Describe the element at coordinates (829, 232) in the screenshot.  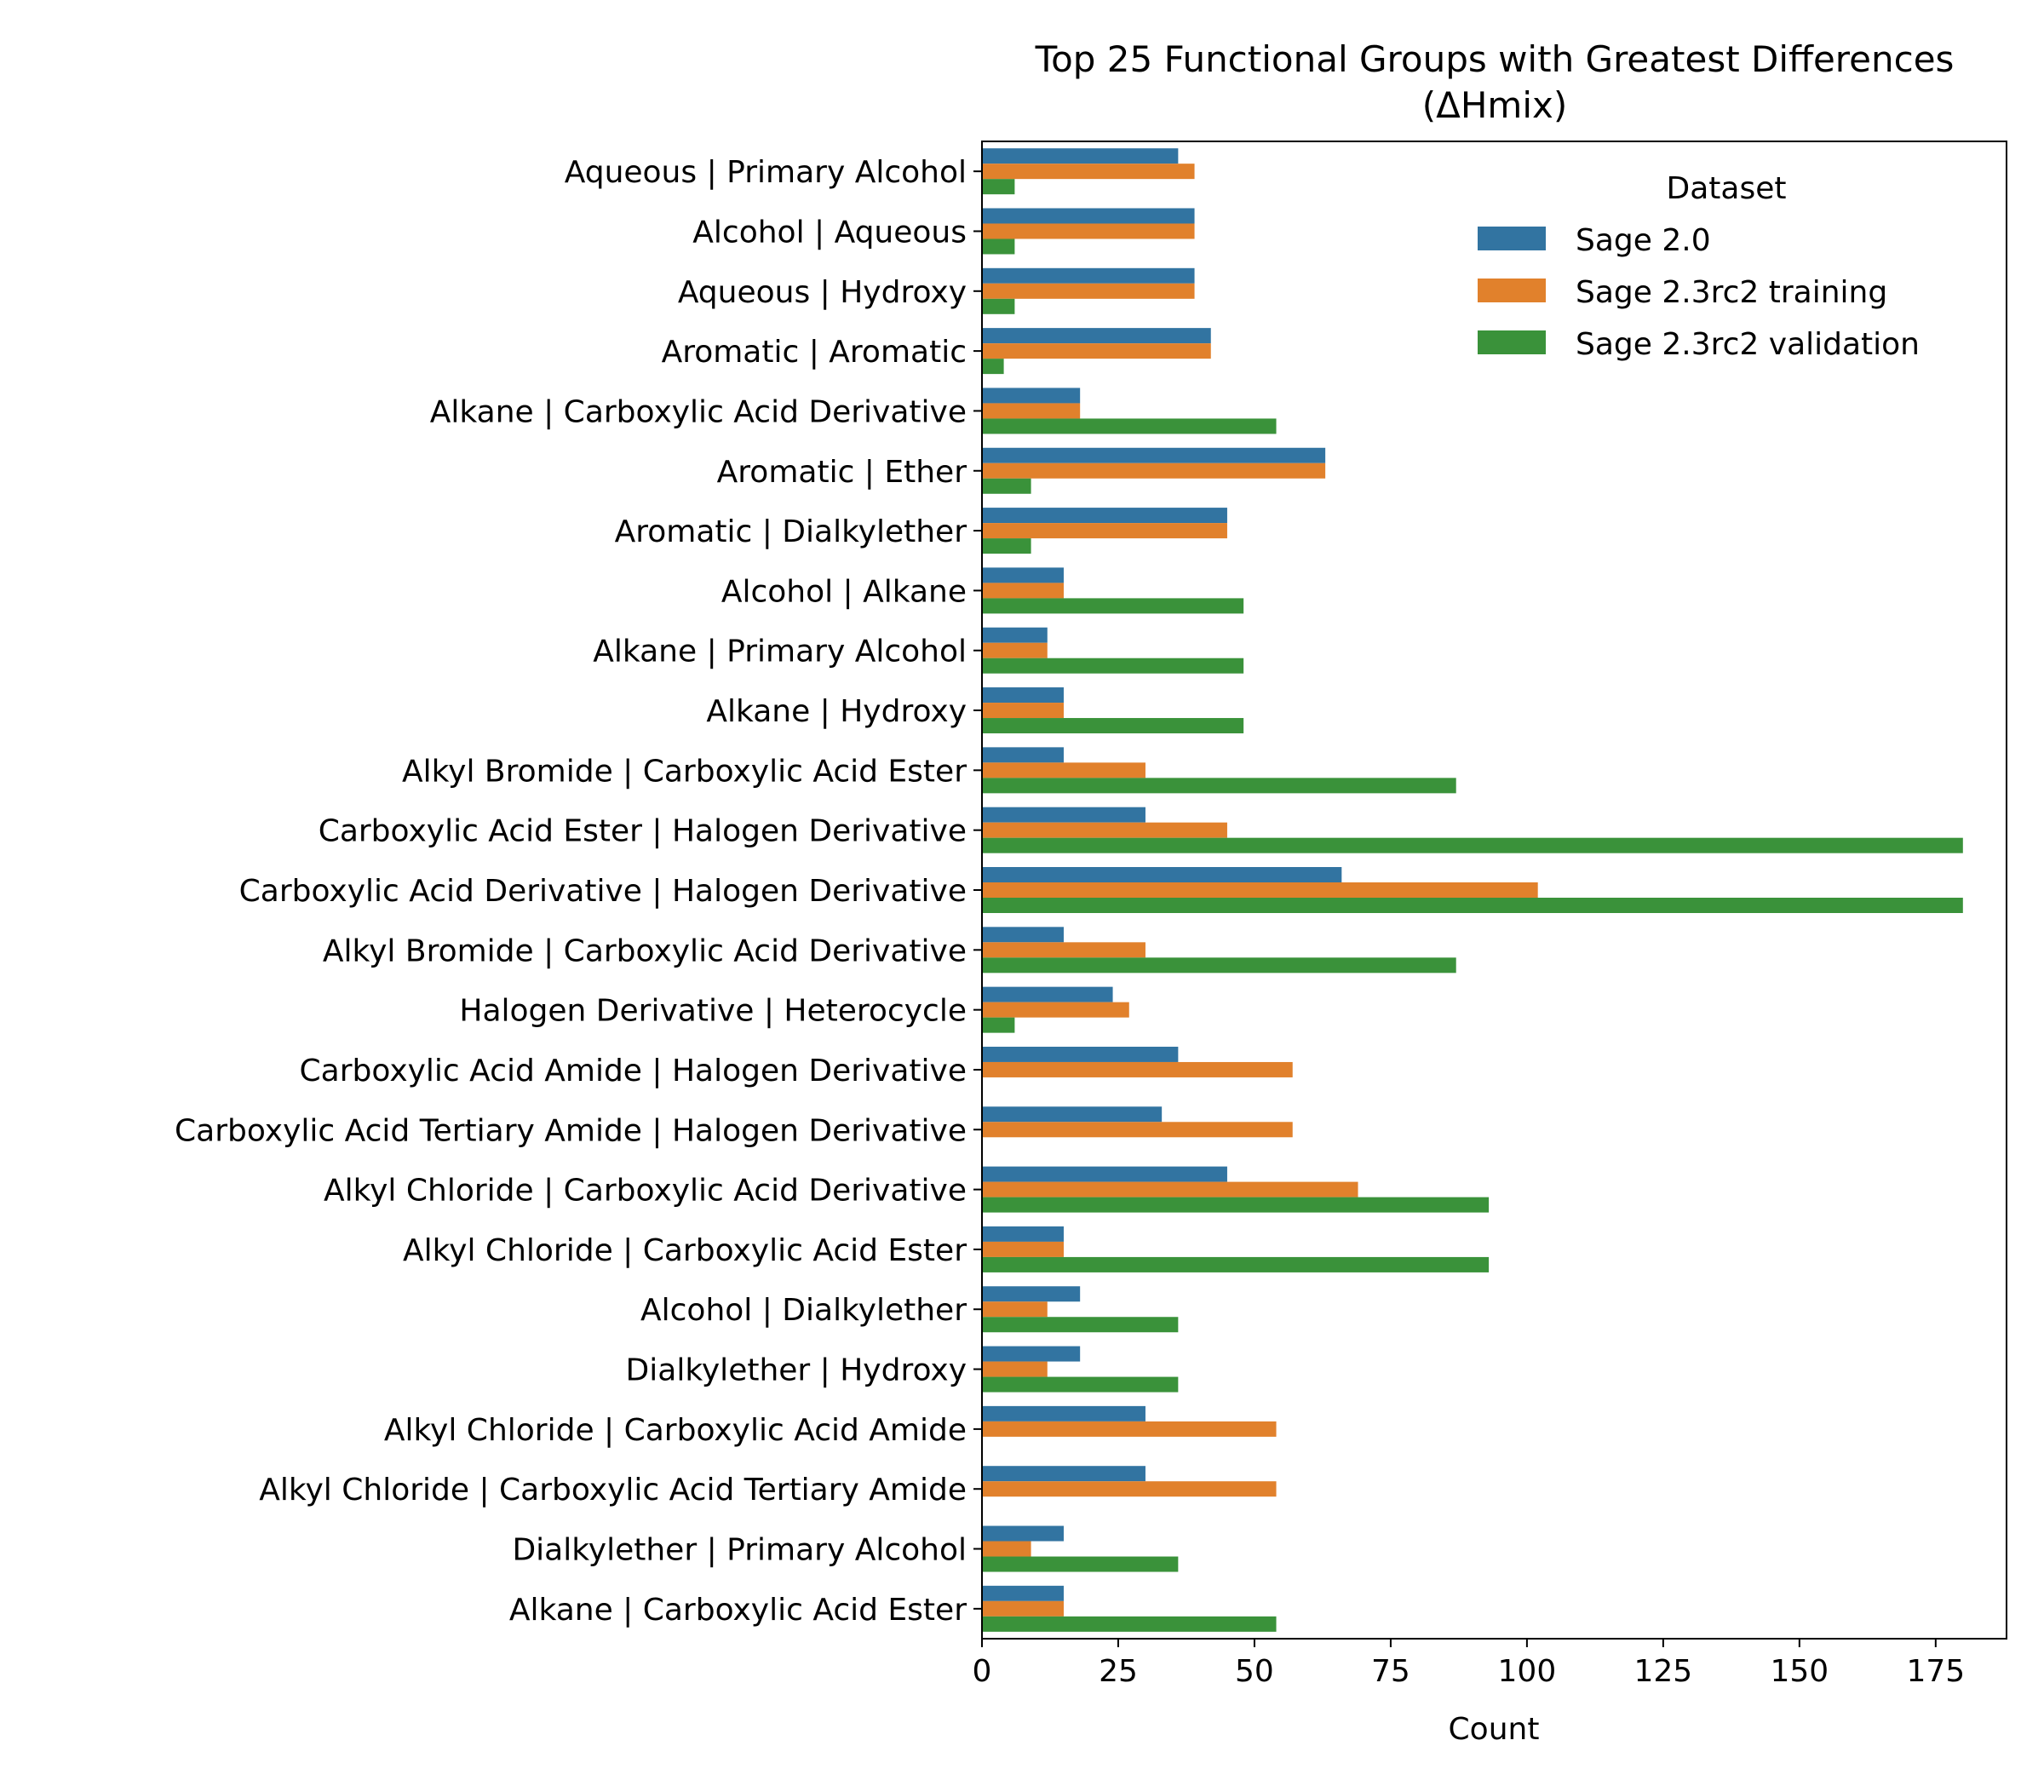
I see `y-tick-label: Alcohol | Aqueous` at that location.